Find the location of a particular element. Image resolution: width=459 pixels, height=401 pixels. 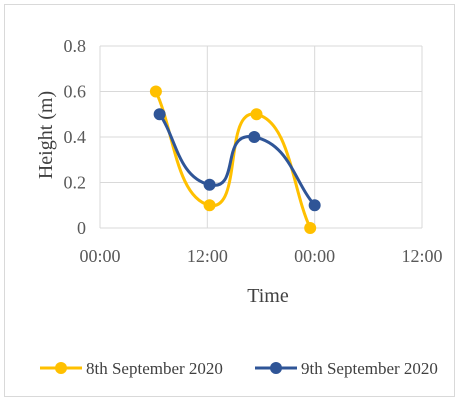

y-tick-label: 0.6 is located at coordinates (75, 92).